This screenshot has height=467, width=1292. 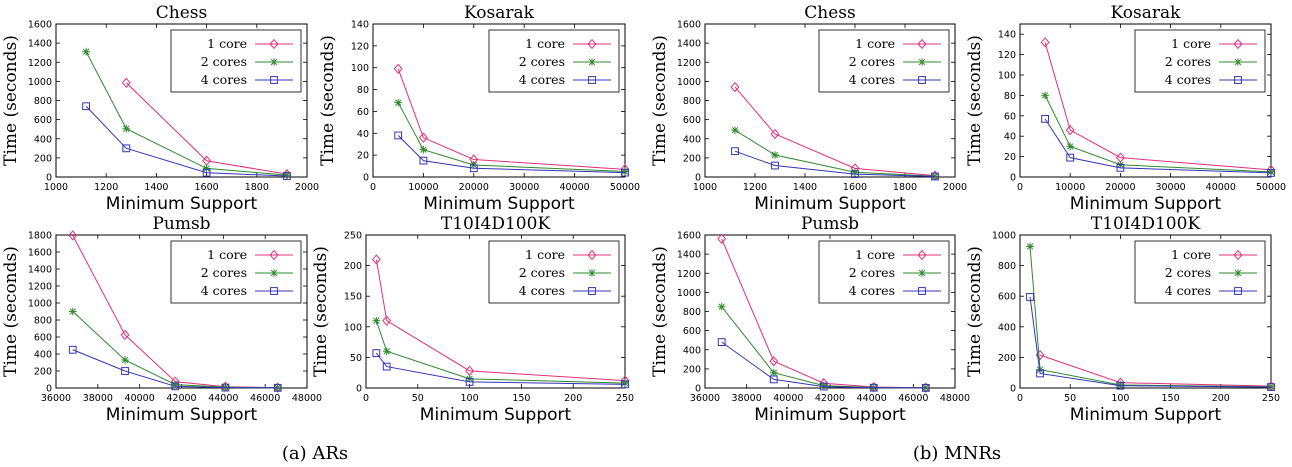 I want to click on x-tick-label: 1600, so click(x=855, y=187).